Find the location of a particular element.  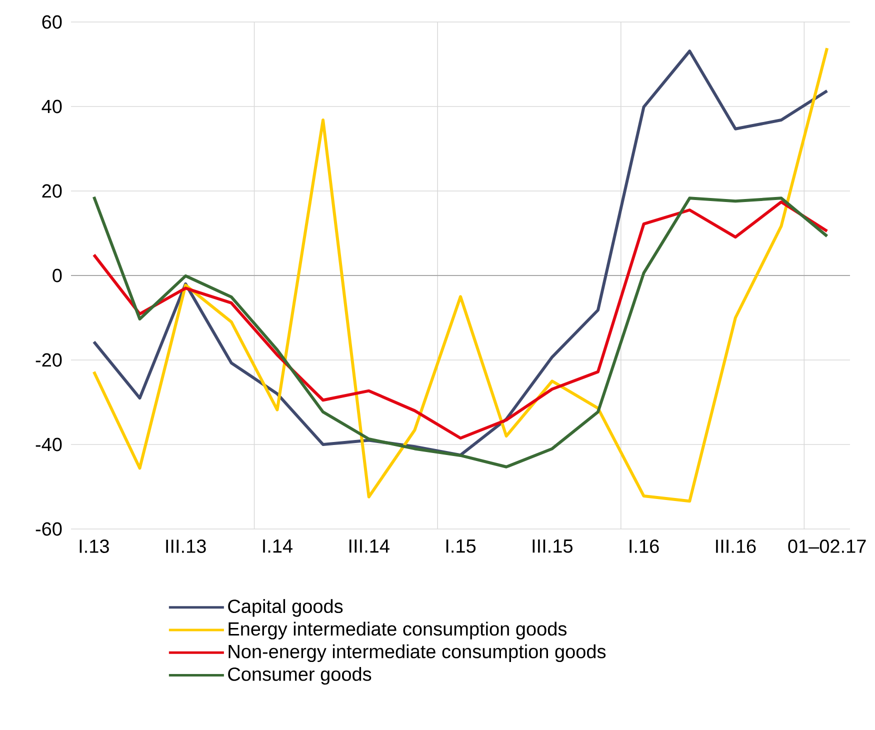

x-tick-label: III.14 is located at coordinates (369, 546).